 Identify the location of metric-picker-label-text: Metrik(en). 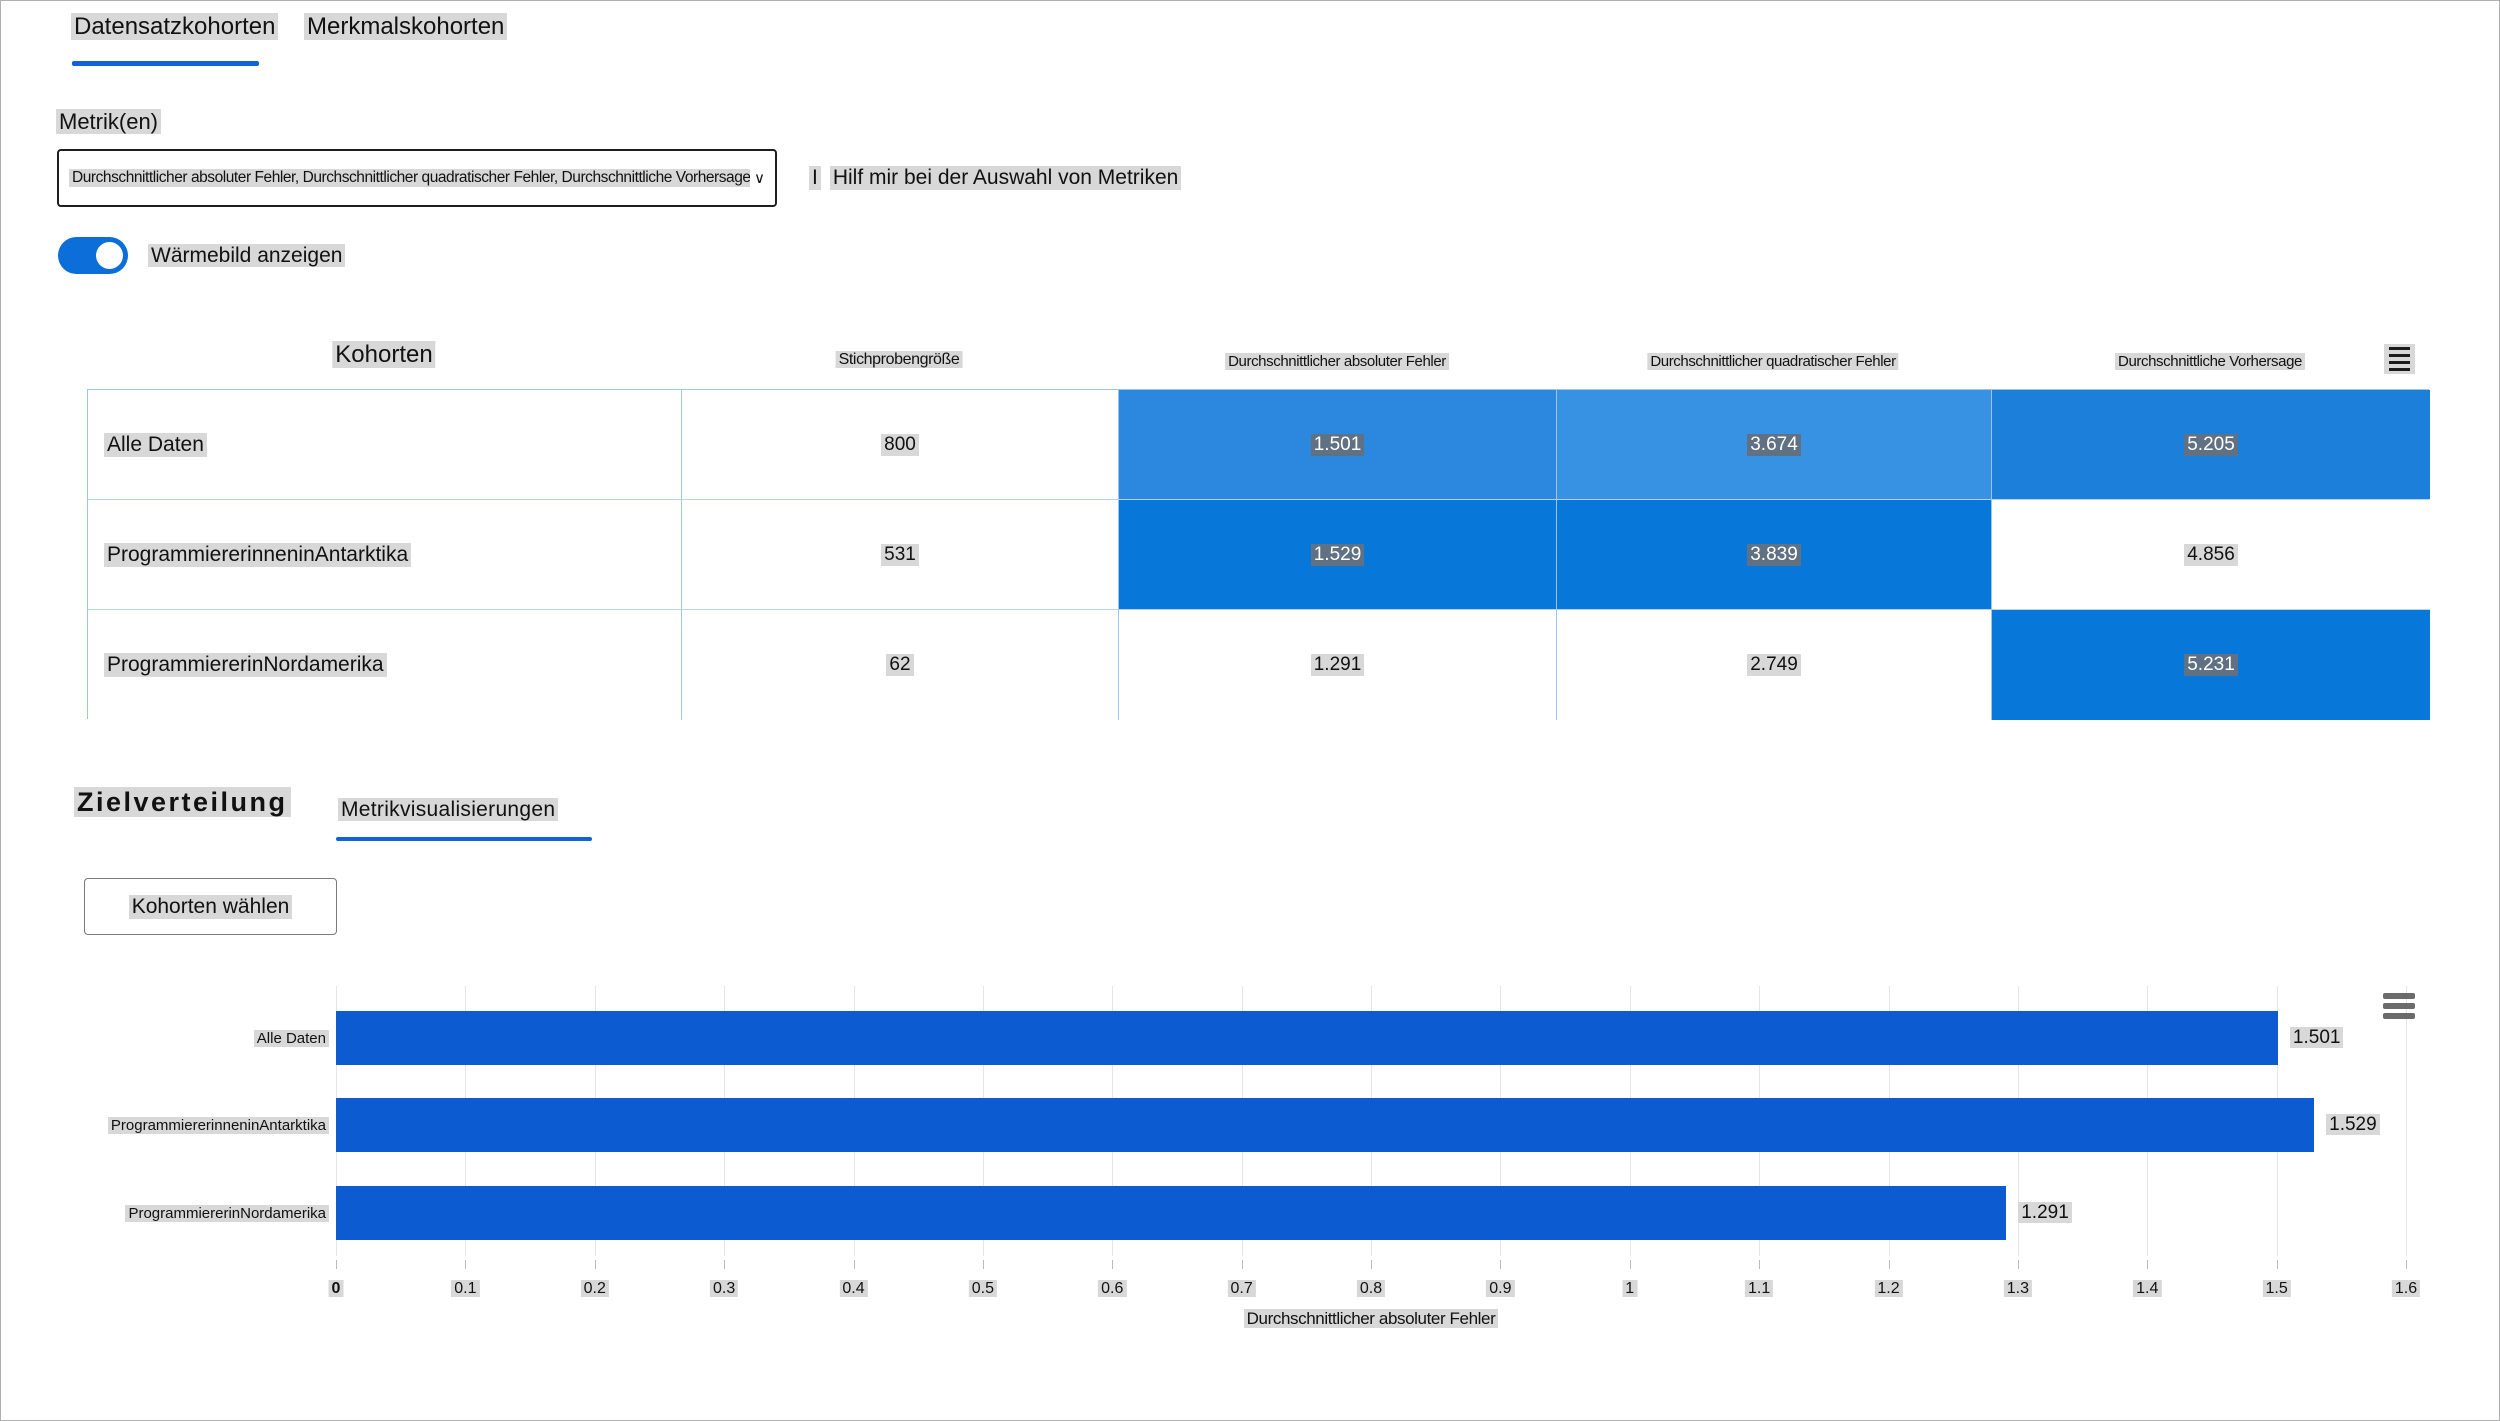
(109, 121).